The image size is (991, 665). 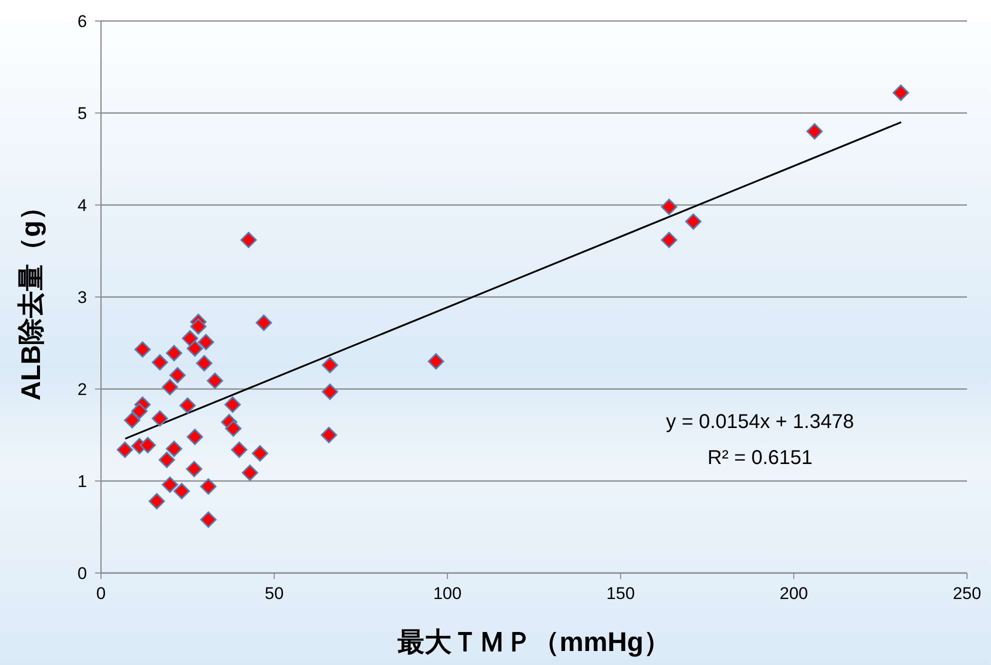 What do you see at coordinates (82, 389) in the screenshot?
I see `y-tick-label: 2` at bounding box center [82, 389].